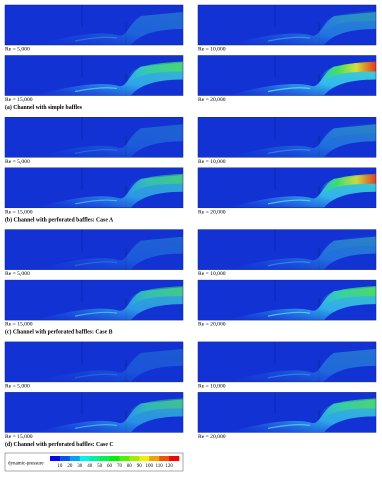 The image size is (382, 480). What do you see at coordinates (110, 466) in the screenshot?
I see `colorbar-tick-label: 60` at bounding box center [110, 466].